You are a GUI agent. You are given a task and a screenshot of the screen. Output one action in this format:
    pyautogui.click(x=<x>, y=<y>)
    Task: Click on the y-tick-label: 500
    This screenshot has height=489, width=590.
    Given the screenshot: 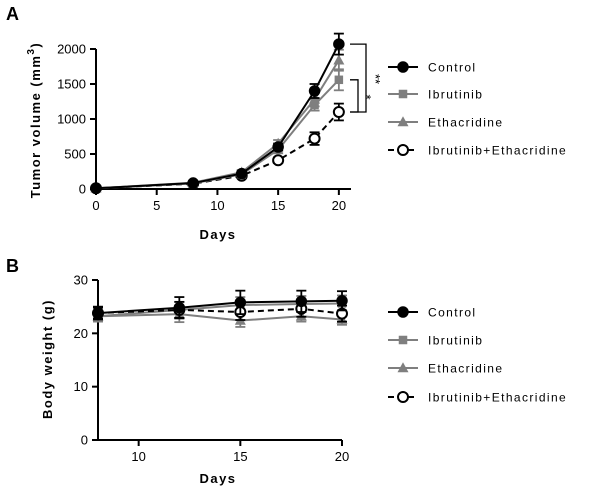 What is the action you would take?
    pyautogui.click(x=75, y=154)
    